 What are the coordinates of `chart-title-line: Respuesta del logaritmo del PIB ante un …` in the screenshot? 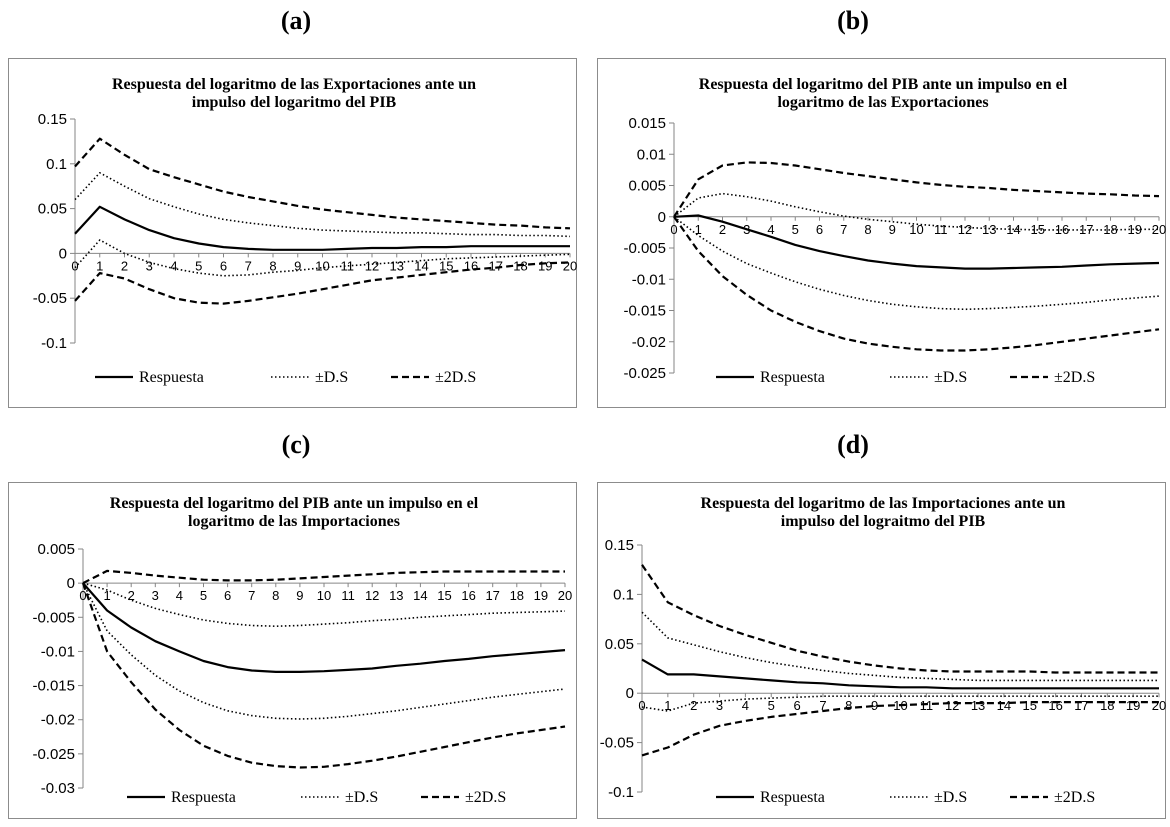 It's located at (883, 84).